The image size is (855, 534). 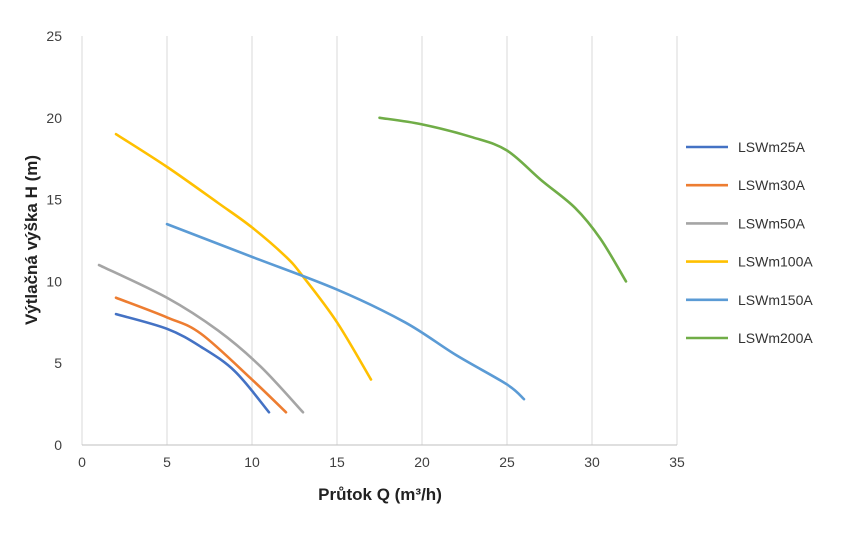 I want to click on x-tick-label: 30, so click(x=592, y=462).